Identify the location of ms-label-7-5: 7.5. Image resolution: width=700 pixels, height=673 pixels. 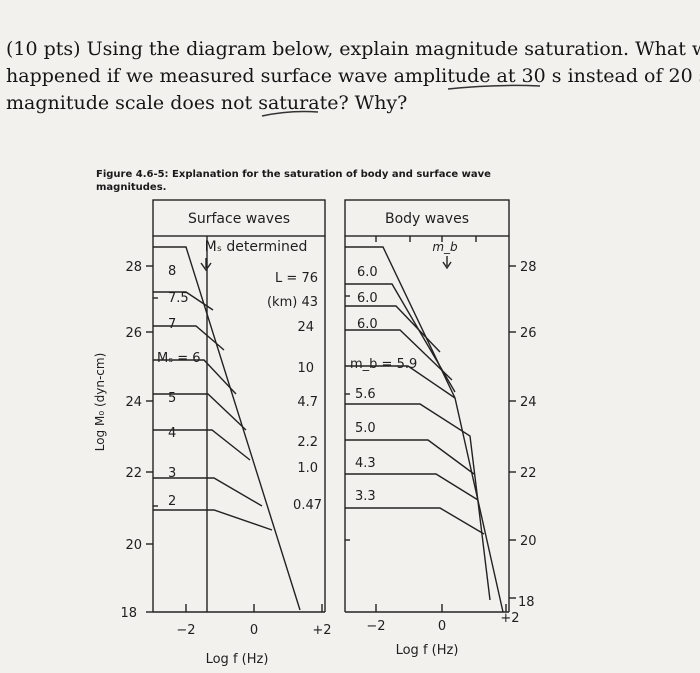
(178, 298).